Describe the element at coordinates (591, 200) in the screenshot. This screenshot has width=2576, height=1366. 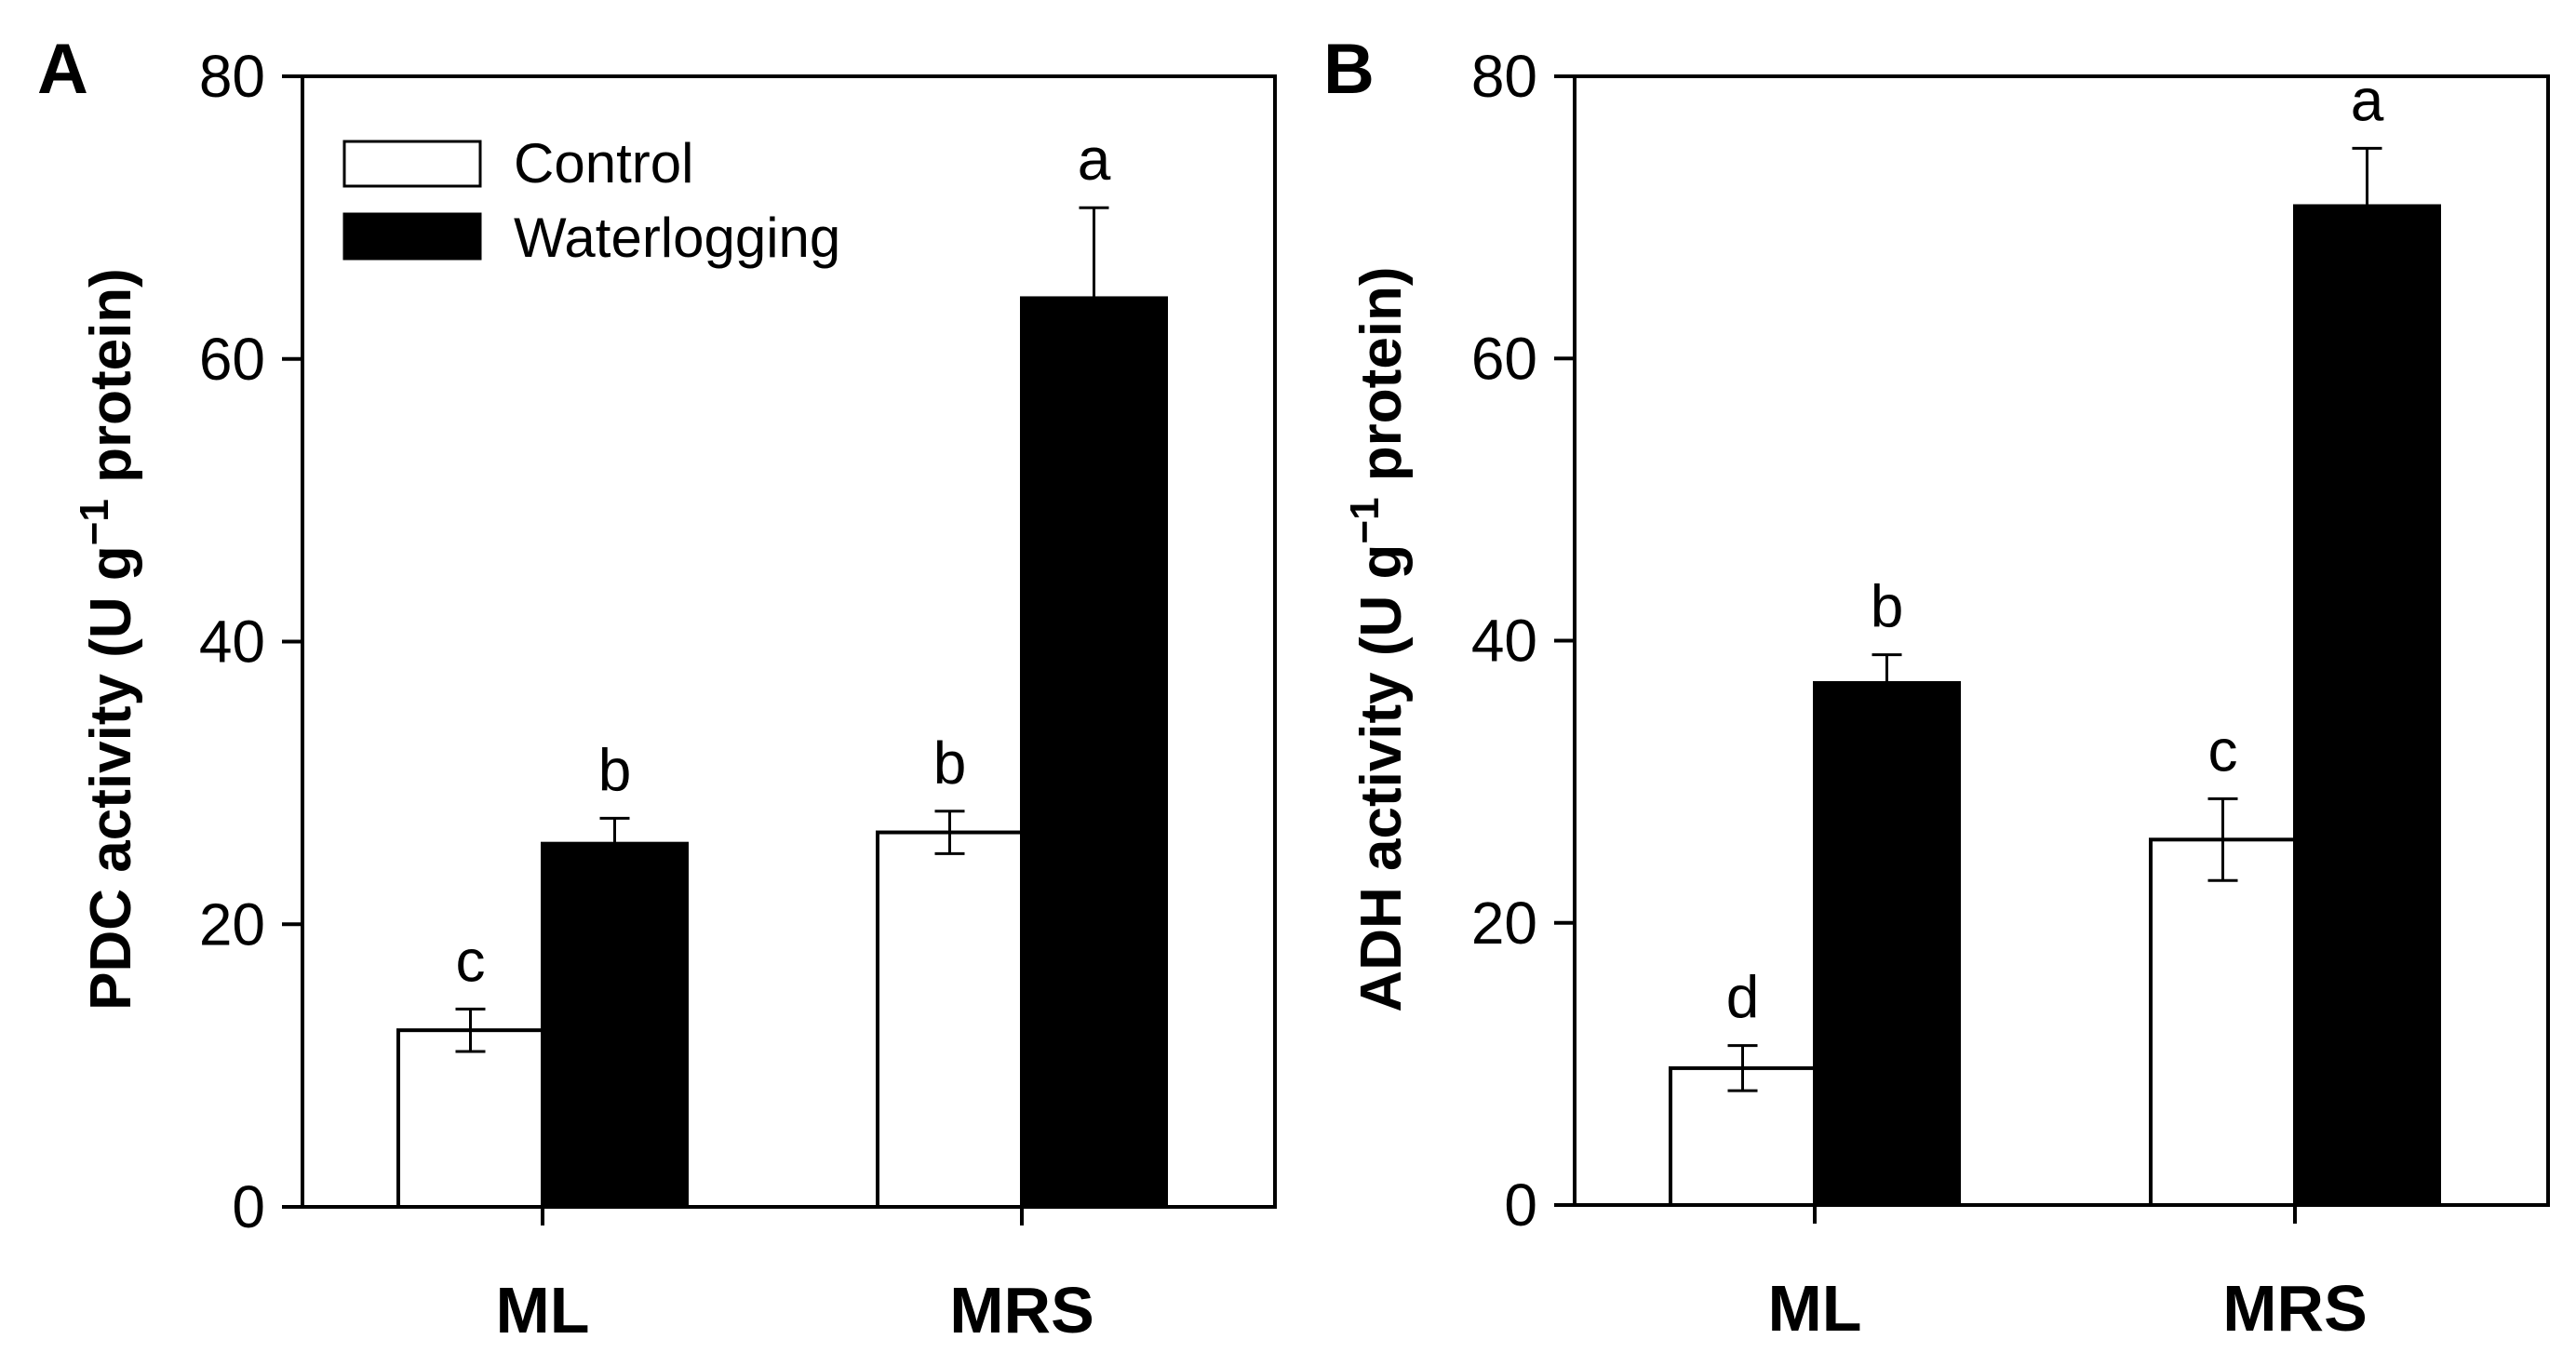
I see `legend: Control Waterlogging` at that location.